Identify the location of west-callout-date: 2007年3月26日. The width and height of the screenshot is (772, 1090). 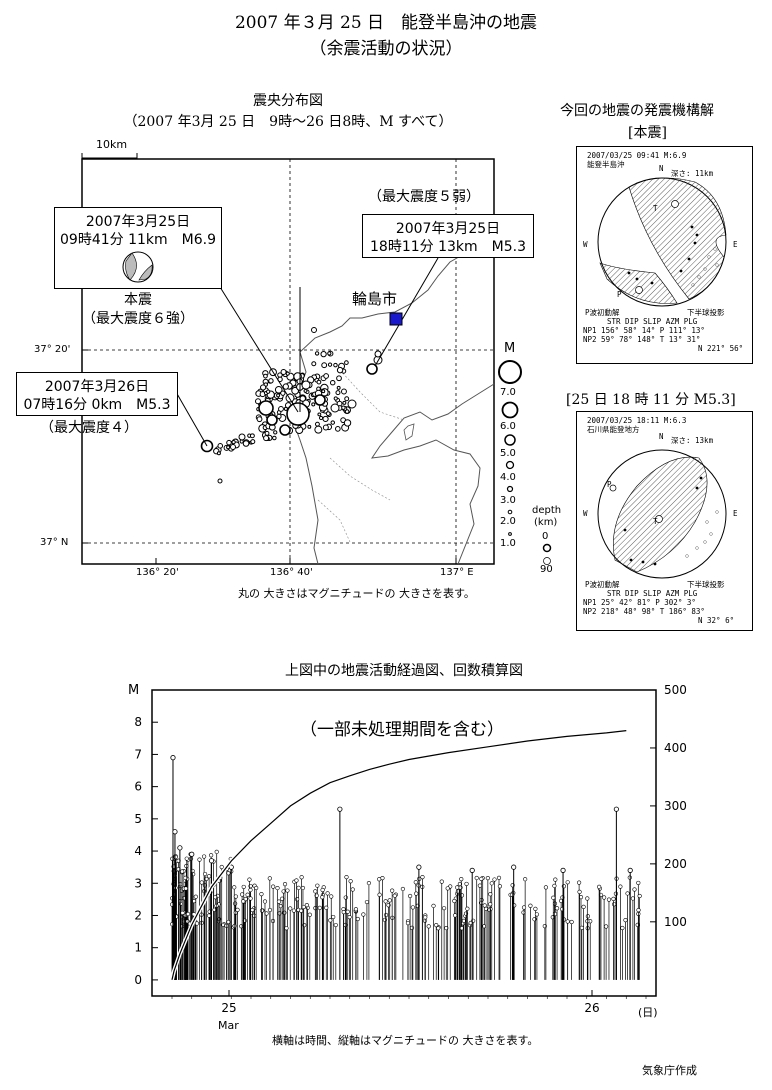
(97, 387).